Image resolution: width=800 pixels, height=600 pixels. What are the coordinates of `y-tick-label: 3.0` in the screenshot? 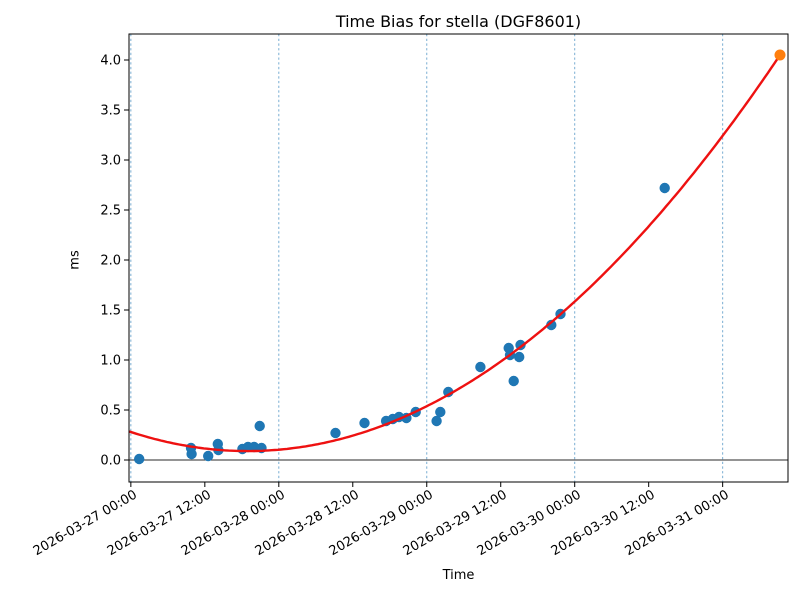 It's located at (110, 161).